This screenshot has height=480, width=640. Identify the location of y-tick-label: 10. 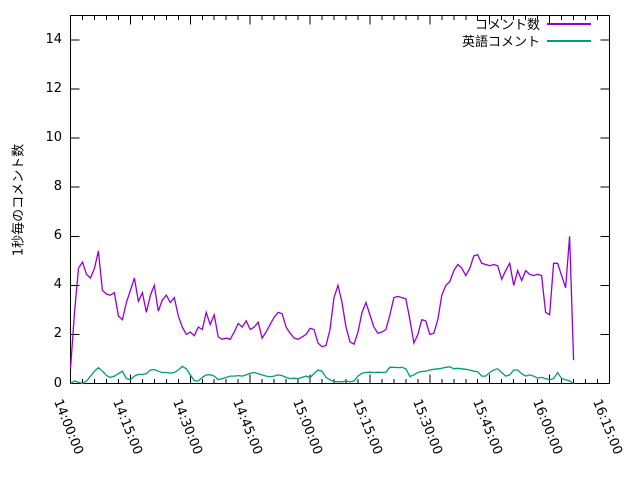
(53, 138).